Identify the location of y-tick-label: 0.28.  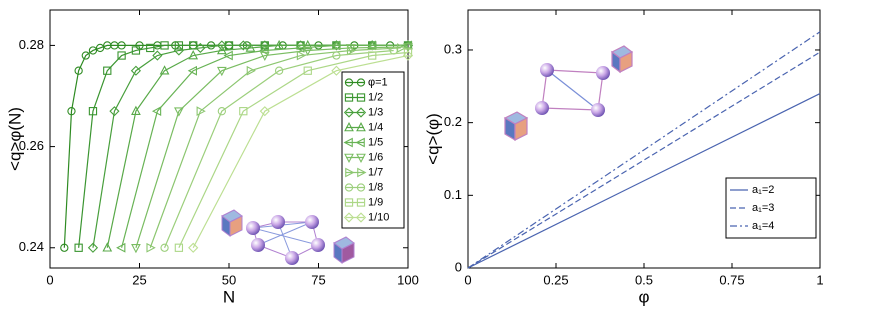
(31, 44).